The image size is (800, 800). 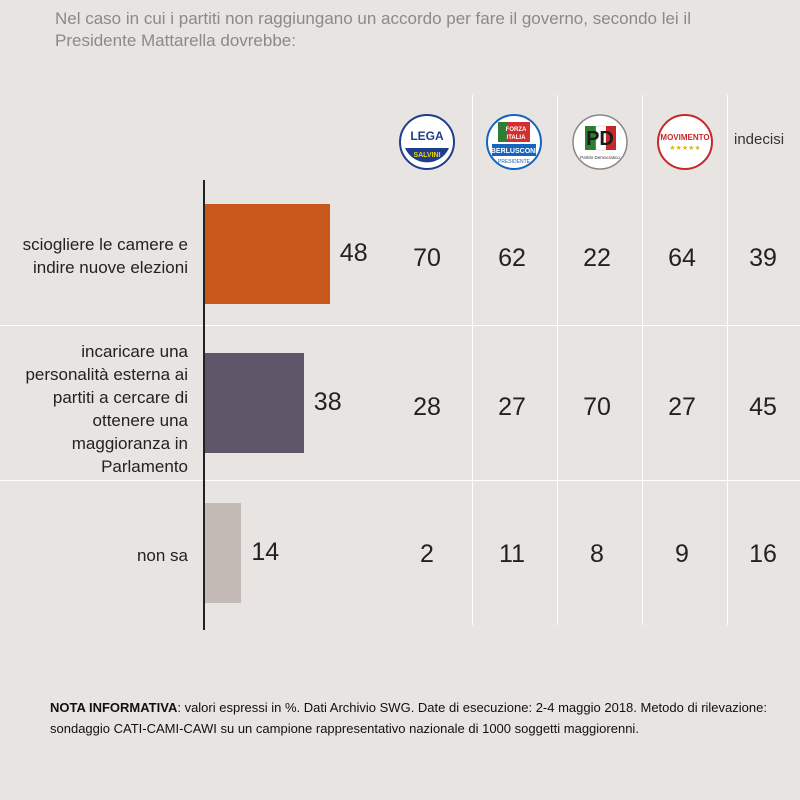 I want to click on pd-logo-icon: PD Partito Democratico, so click(x=600, y=142).